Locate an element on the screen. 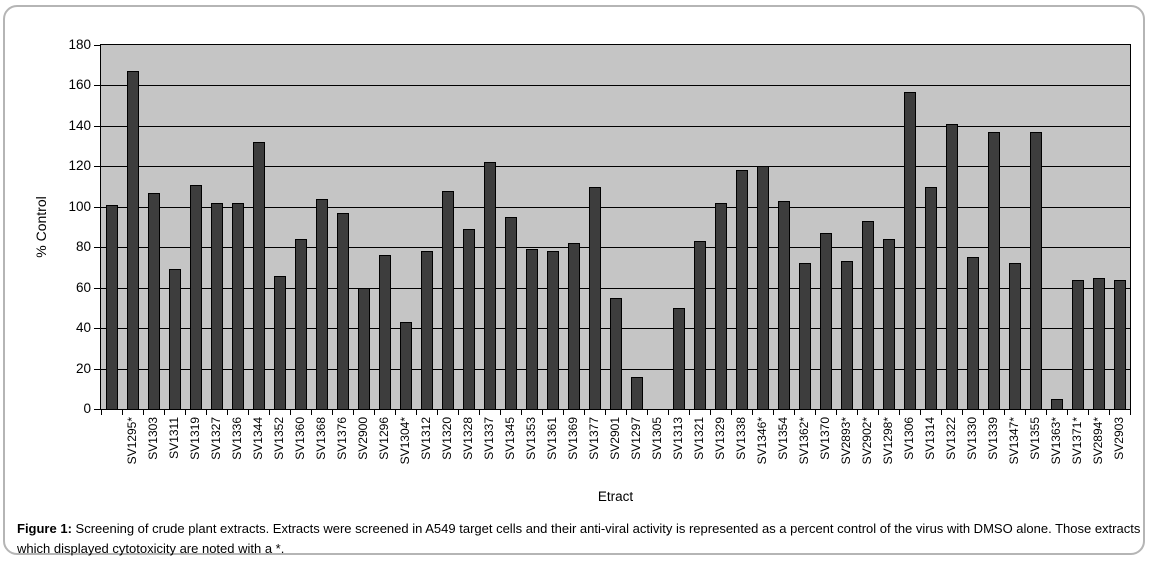 This screenshot has width=1156, height=563. bar-SV2894* is located at coordinates (1098, 343).